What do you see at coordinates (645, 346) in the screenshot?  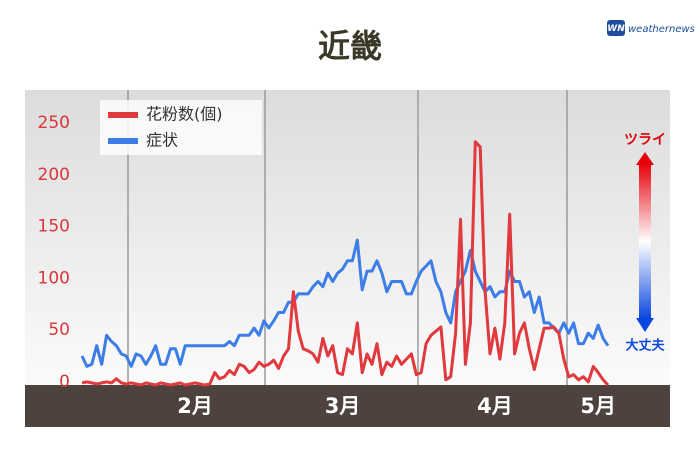 I see `scale-bottom-label: 大丈夫` at bounding box center [645, 346].